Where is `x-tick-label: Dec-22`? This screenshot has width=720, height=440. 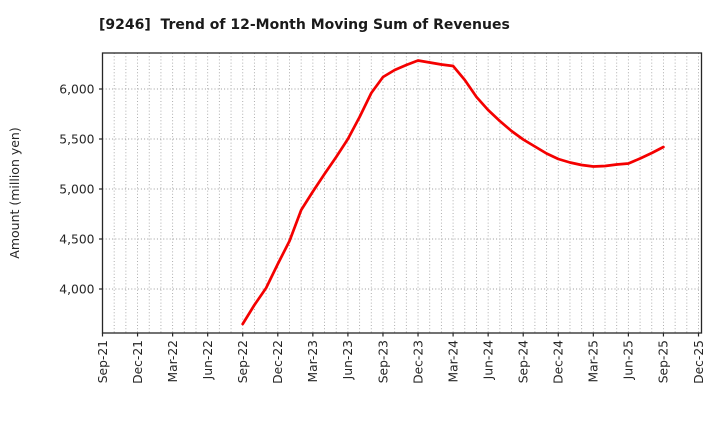
x-tick-label: Dec-22 is located at coordinates (278, 362).